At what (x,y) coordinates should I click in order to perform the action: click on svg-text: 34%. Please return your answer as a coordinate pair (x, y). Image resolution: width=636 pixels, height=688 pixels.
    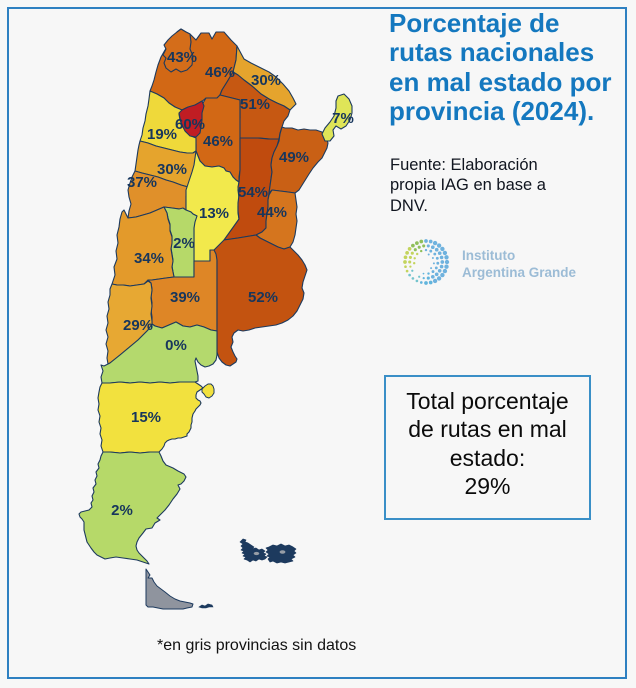
    Looking at the image, I should click on (149, 258).